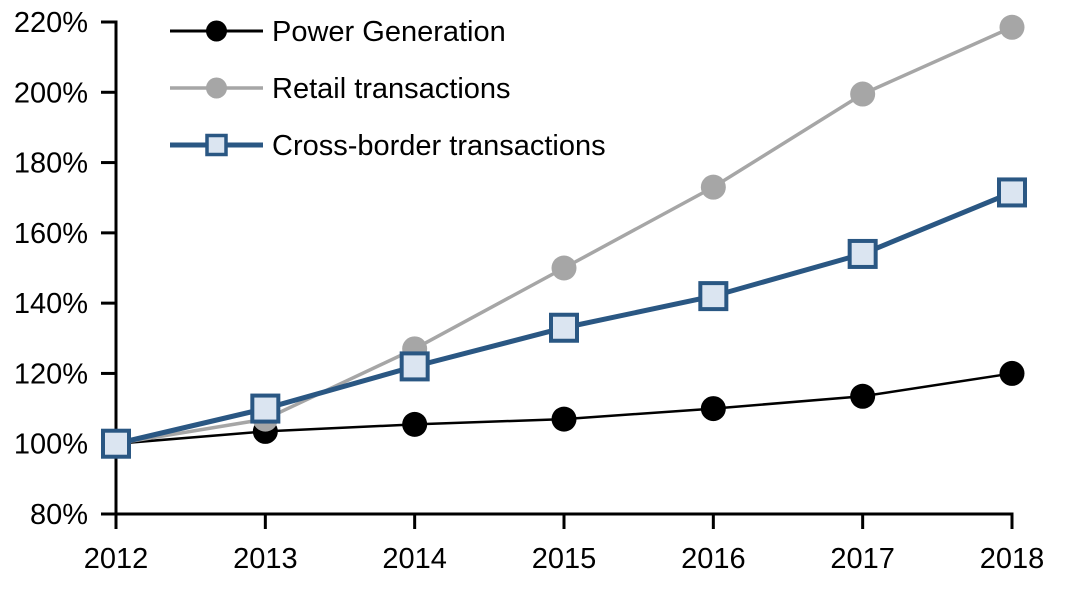 This screenshot has width=1076, height=590. Describe the element at coordinates (439, 146) in the screenshot. I see `legend-label: Cross-border transactions` at that location.